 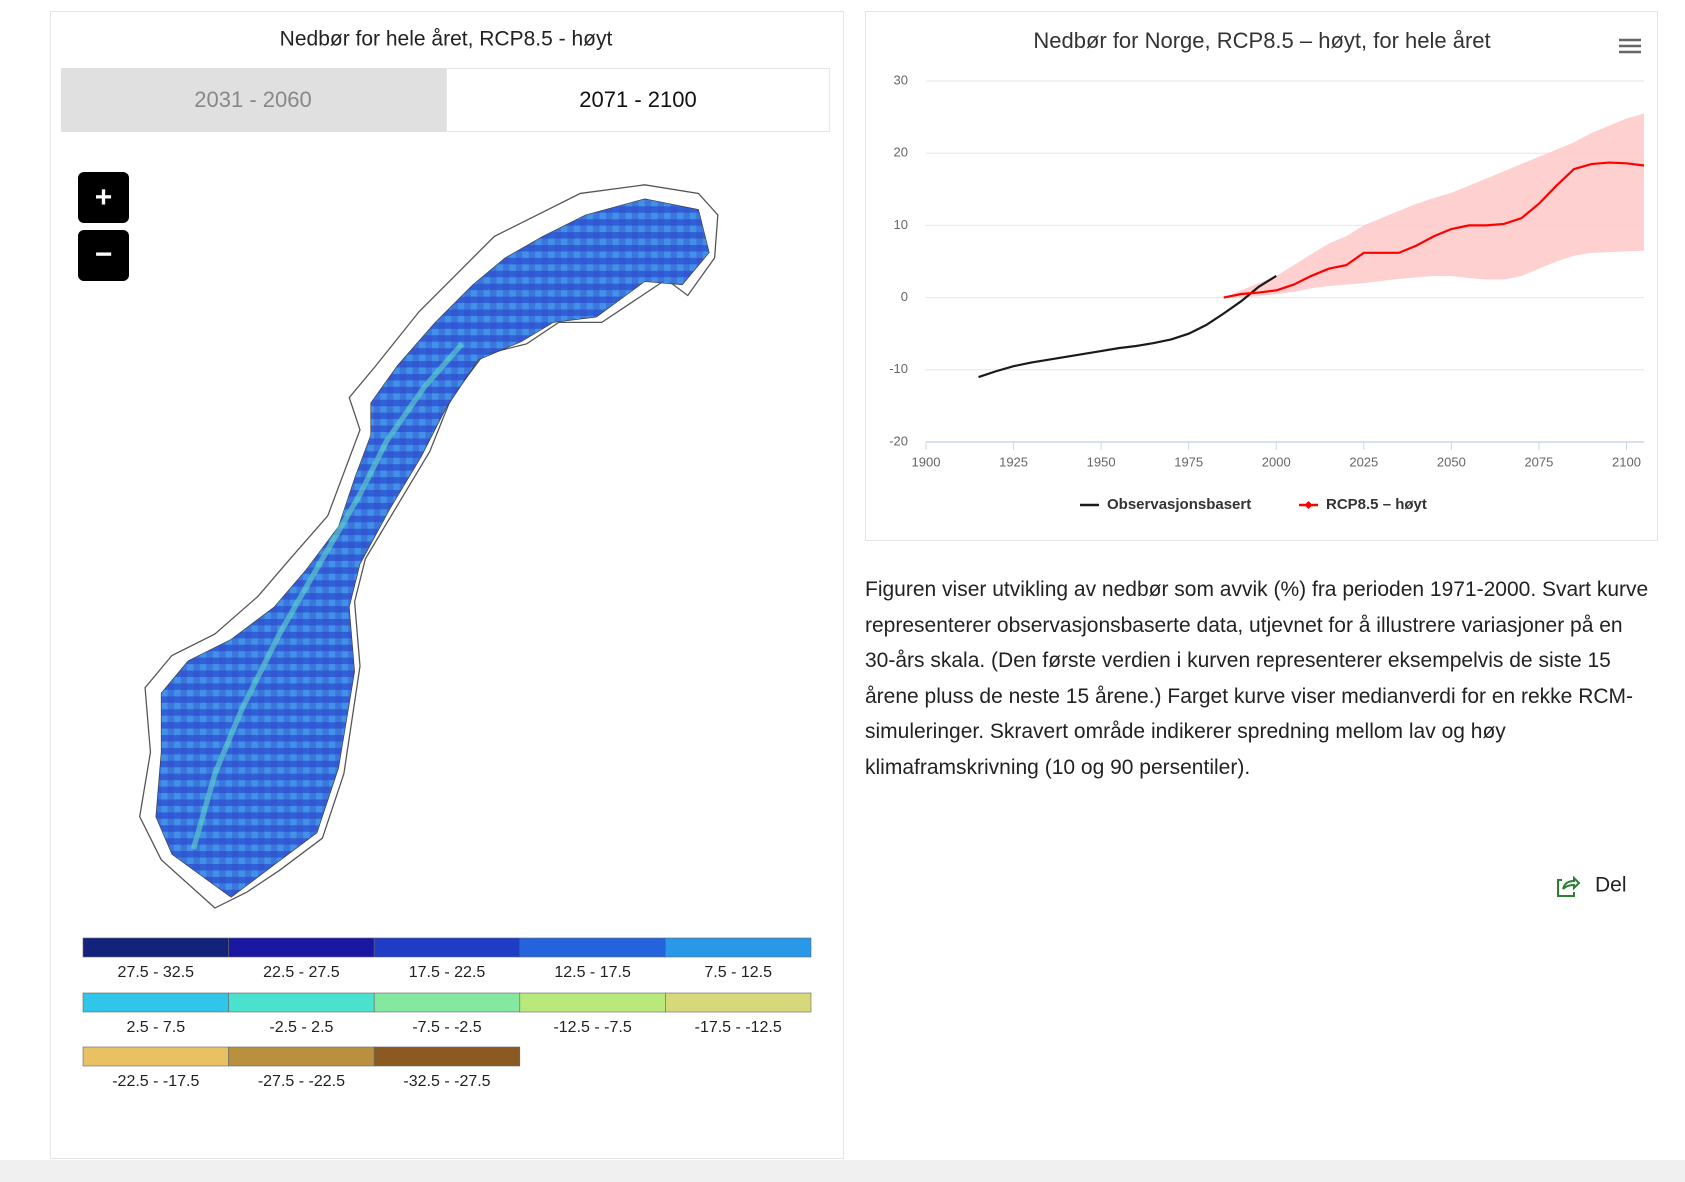 What do you see at coordinates (447, 972) in the screenshot?
I see `legend-label: 17.5 - 22.5` at bounding box center [447, 972].